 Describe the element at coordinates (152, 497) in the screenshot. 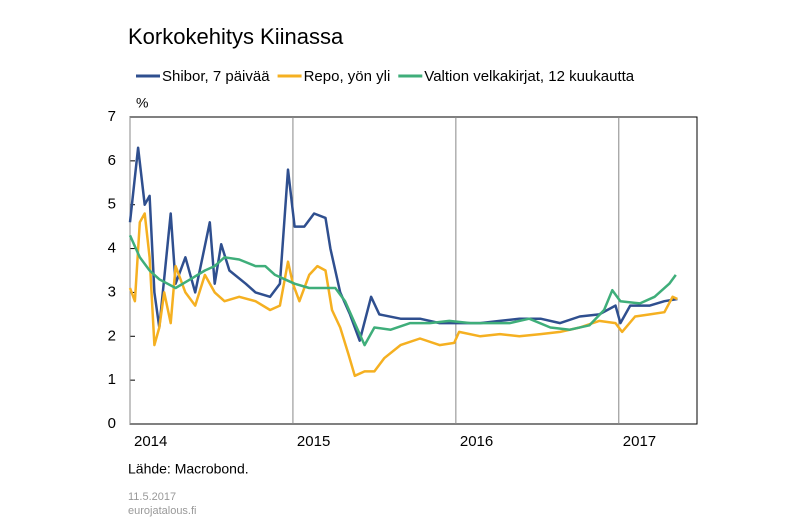

I see `date: 11.5.2017` at that location.